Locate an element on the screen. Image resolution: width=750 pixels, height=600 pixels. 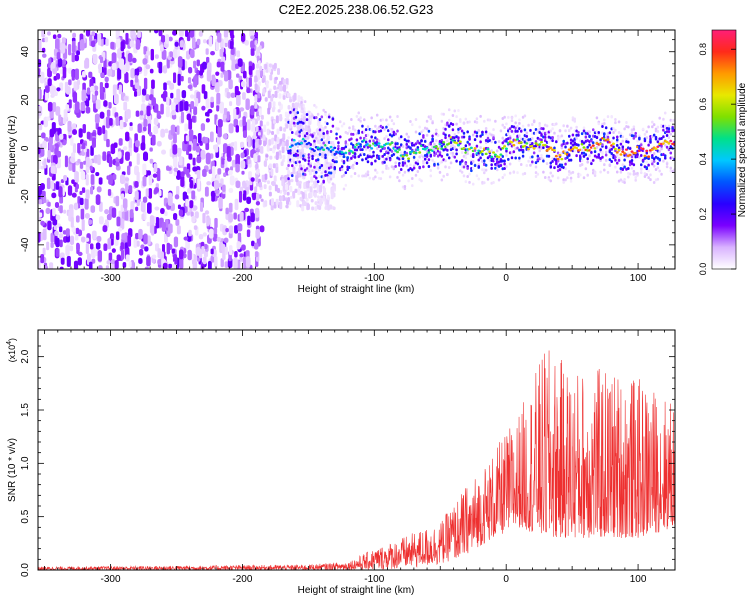
y-tick-label: -40 is located at coordinates (25, 244).